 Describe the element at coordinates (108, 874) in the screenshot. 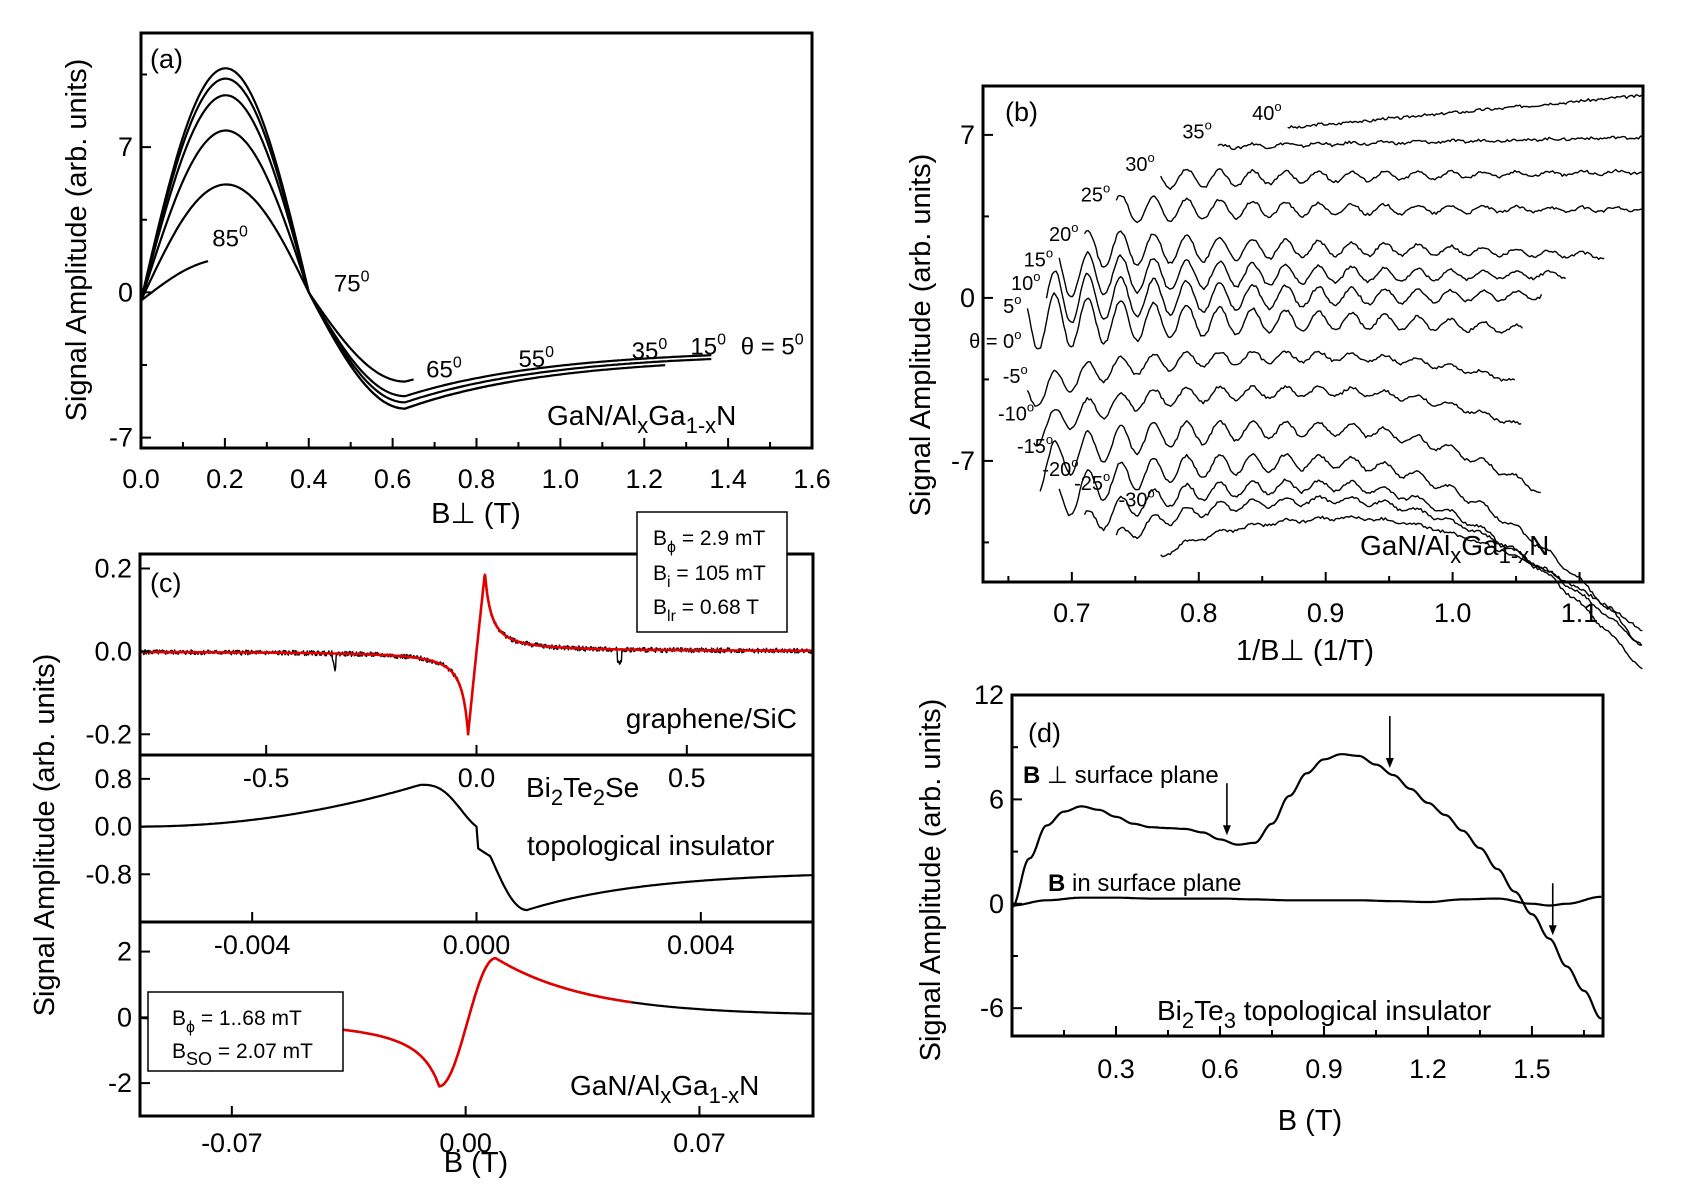

I see `panel-c2-ytick-label: -0.8` at that location.